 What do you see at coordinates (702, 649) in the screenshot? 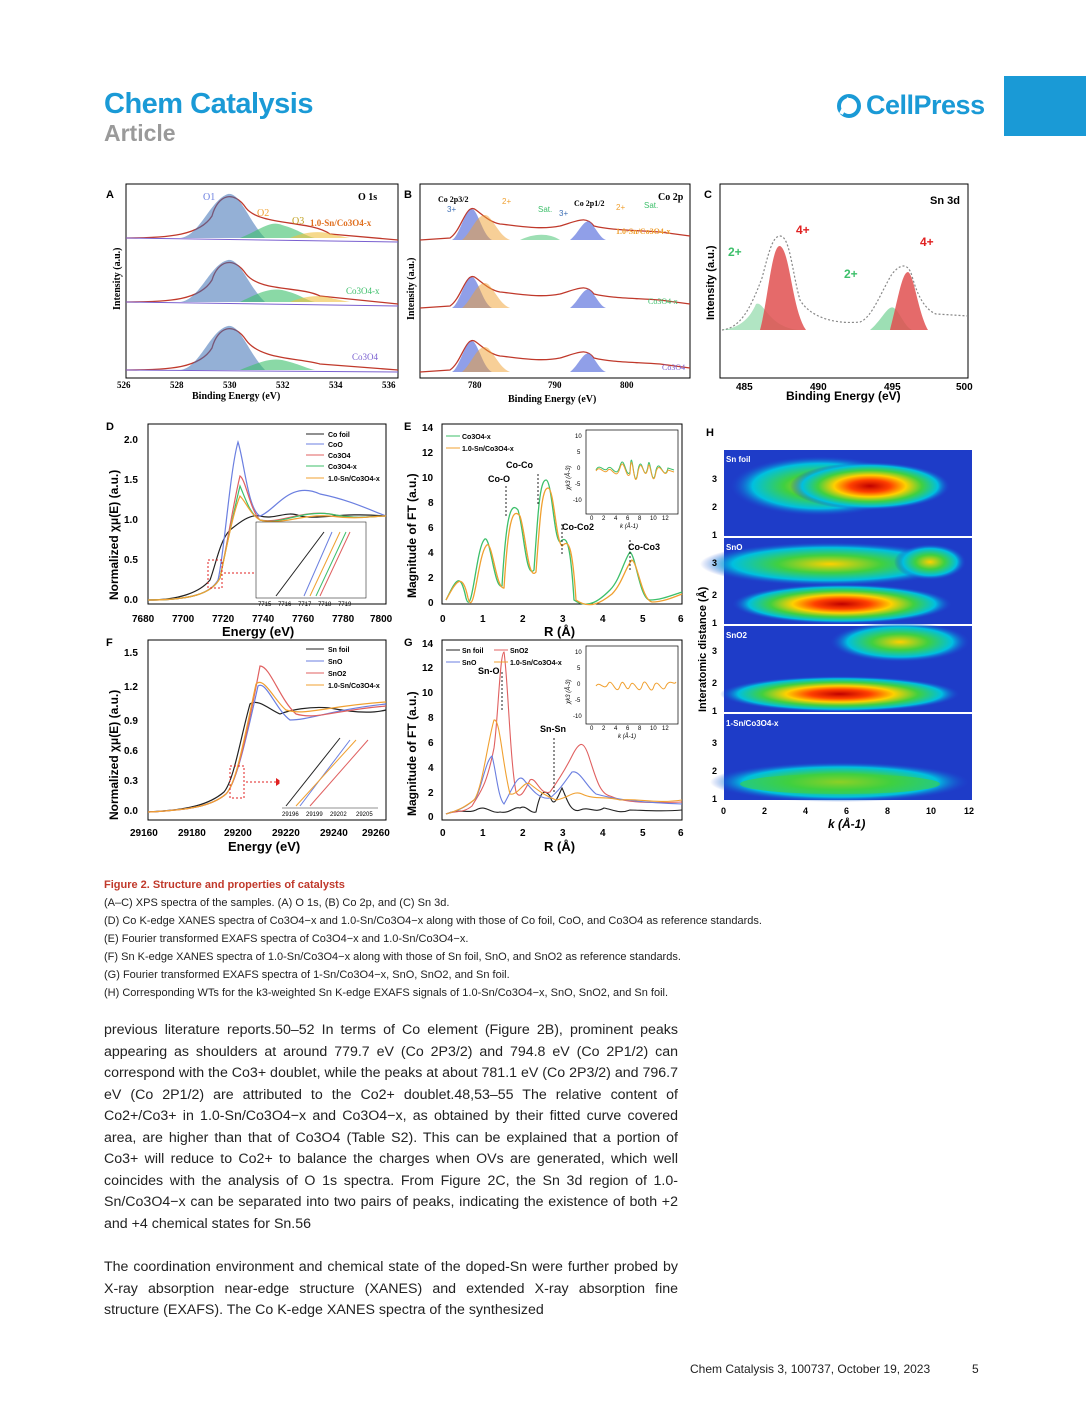
I see `axis-h-ylabel: Interatomic distance (Å)` at bounding box center [702, 649].